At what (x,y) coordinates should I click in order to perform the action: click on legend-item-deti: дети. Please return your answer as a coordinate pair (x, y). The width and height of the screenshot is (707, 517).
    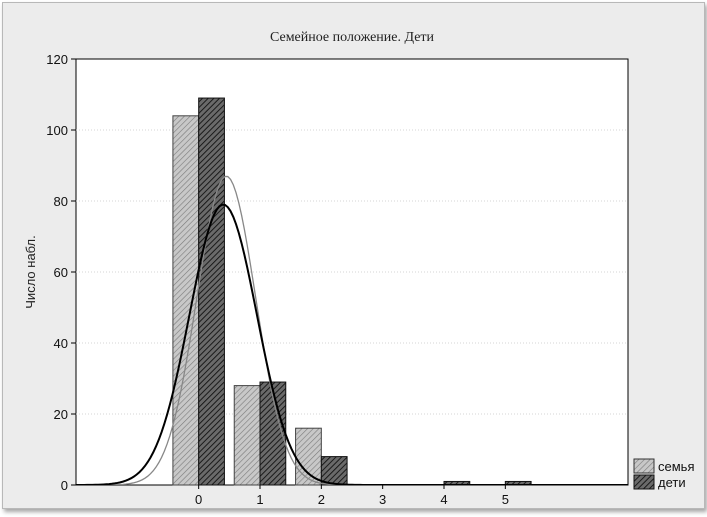
    Looking at the image, I should click on (659, 482).